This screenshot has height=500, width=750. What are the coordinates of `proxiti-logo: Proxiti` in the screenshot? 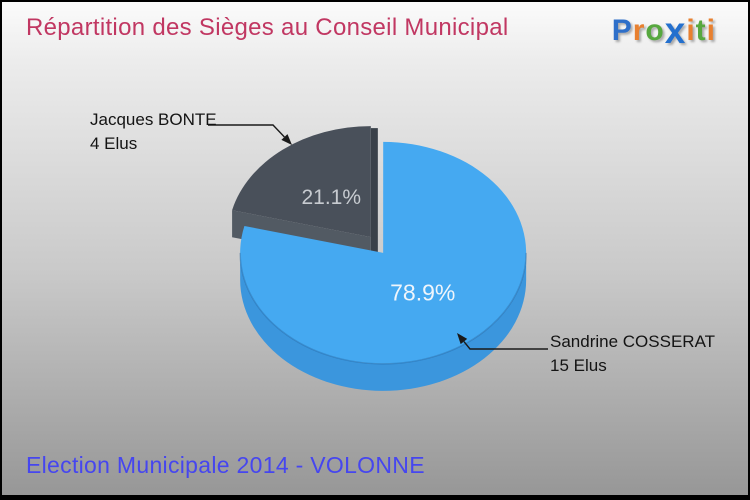 It's located at (664, 31).